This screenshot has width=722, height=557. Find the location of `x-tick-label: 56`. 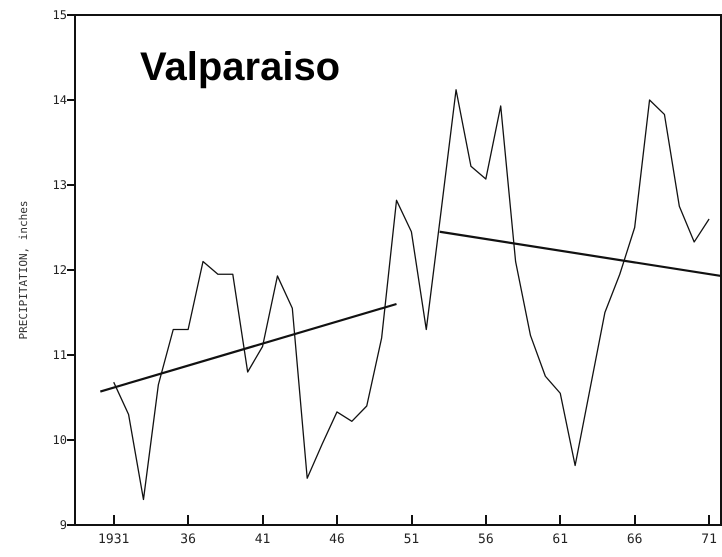

x-tick-label: 56 is located at coordinates (486, 539).